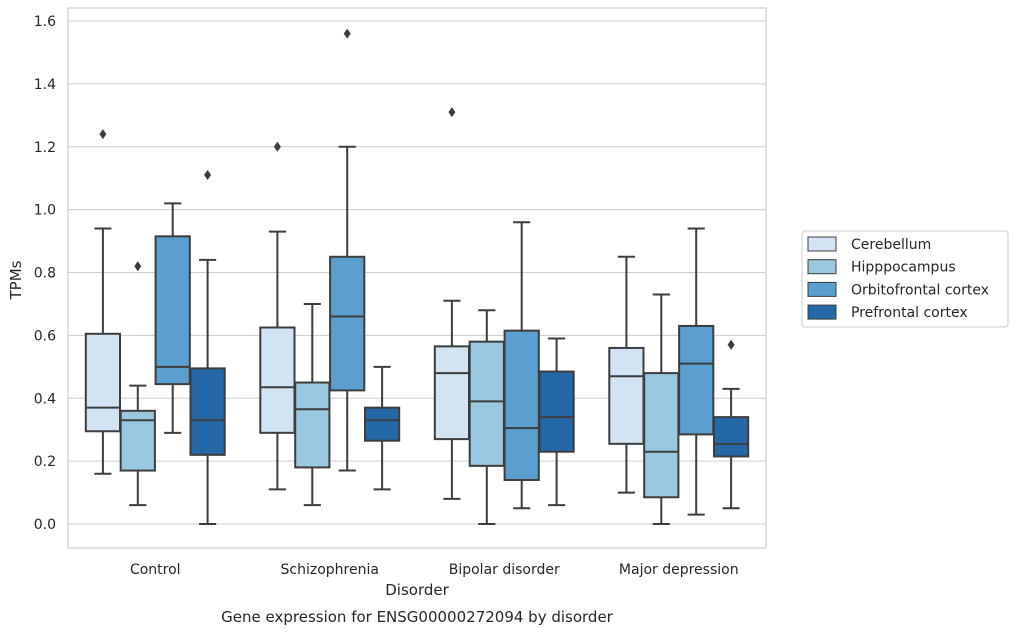 This screenshot has height=634, width=1018. What do you see at coordinates (891, 245) in the screenshot?
I see `legend-label: Cerebellum` at bounding box center [891, 245].